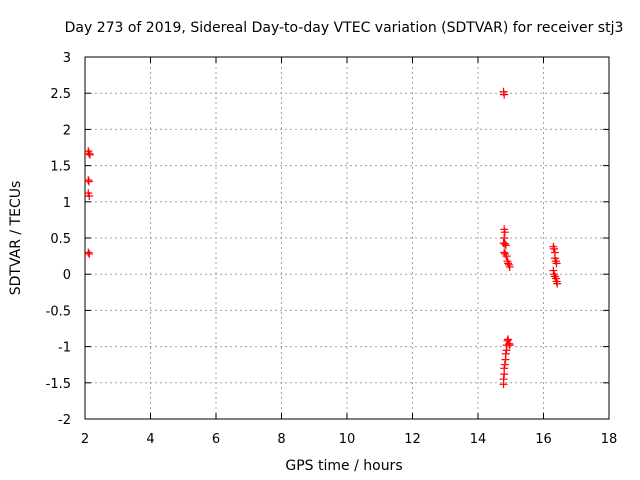  What do you see at coordinates (85, 439) in the screenshot?
I see `x-tick-label: 2` at bounding box center [85, 439].